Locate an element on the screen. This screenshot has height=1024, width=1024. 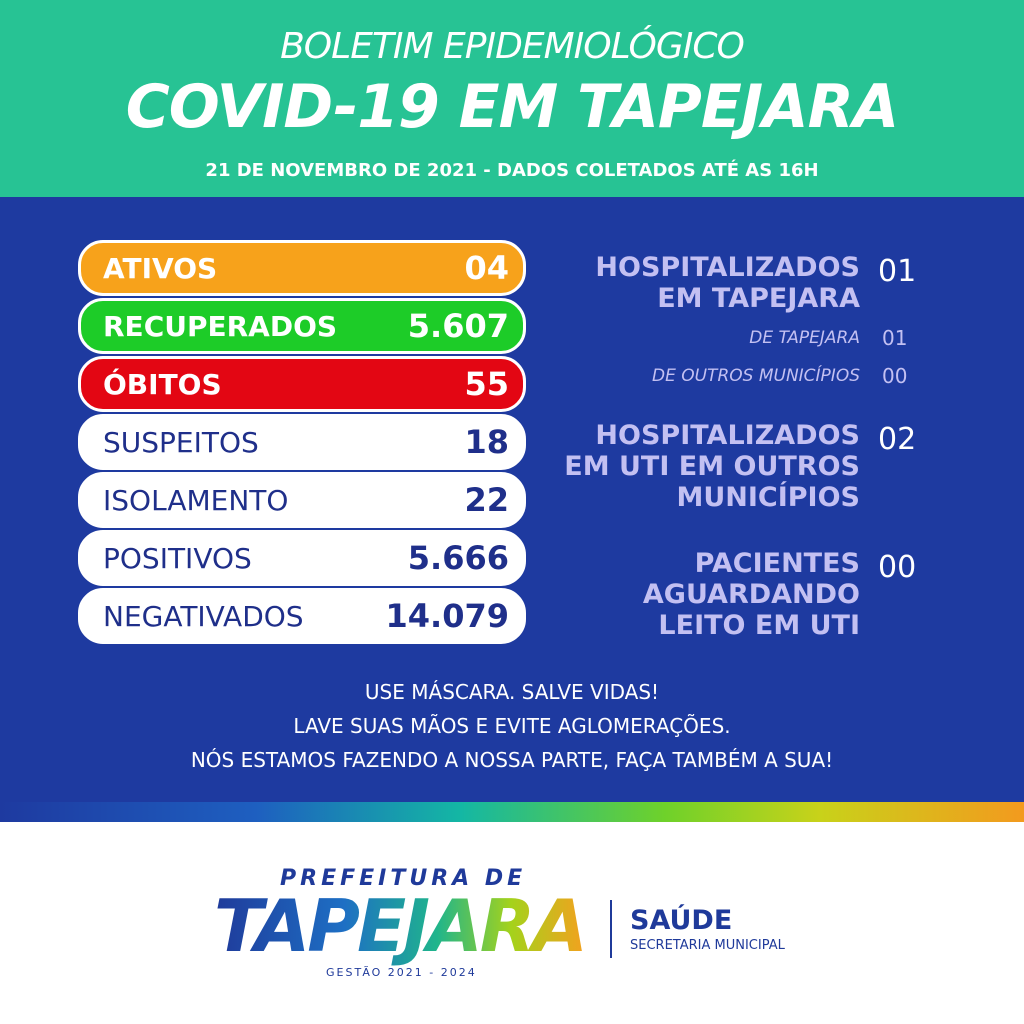
stat-pill: ISOLAMENTO 22 is located at coordinates (302, 500).